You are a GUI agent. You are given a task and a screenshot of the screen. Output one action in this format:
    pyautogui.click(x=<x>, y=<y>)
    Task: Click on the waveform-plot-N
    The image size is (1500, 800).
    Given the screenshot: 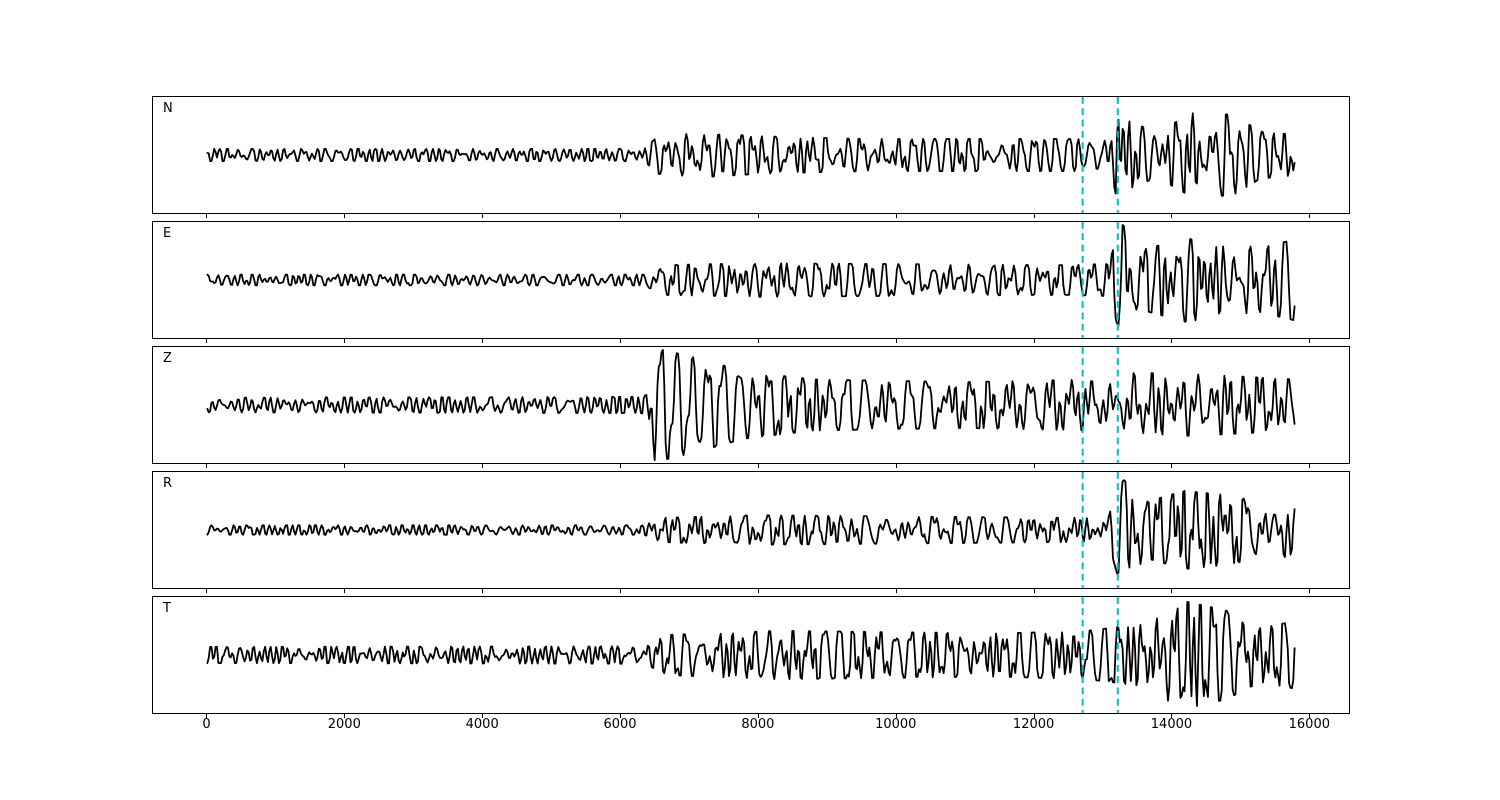 What is the action you would take?
    pyautogui.click(x=751, y=155)
    